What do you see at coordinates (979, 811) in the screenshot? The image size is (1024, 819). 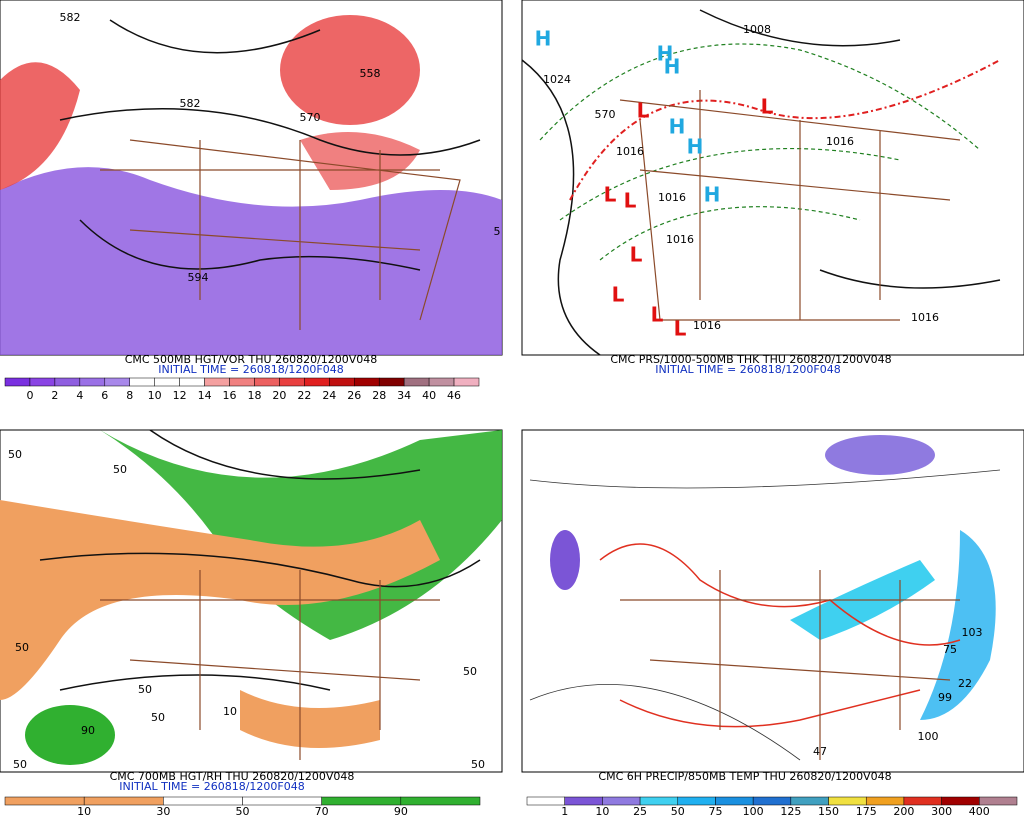 I see `colorbar-label: 400` at bounding box center [979, 811].